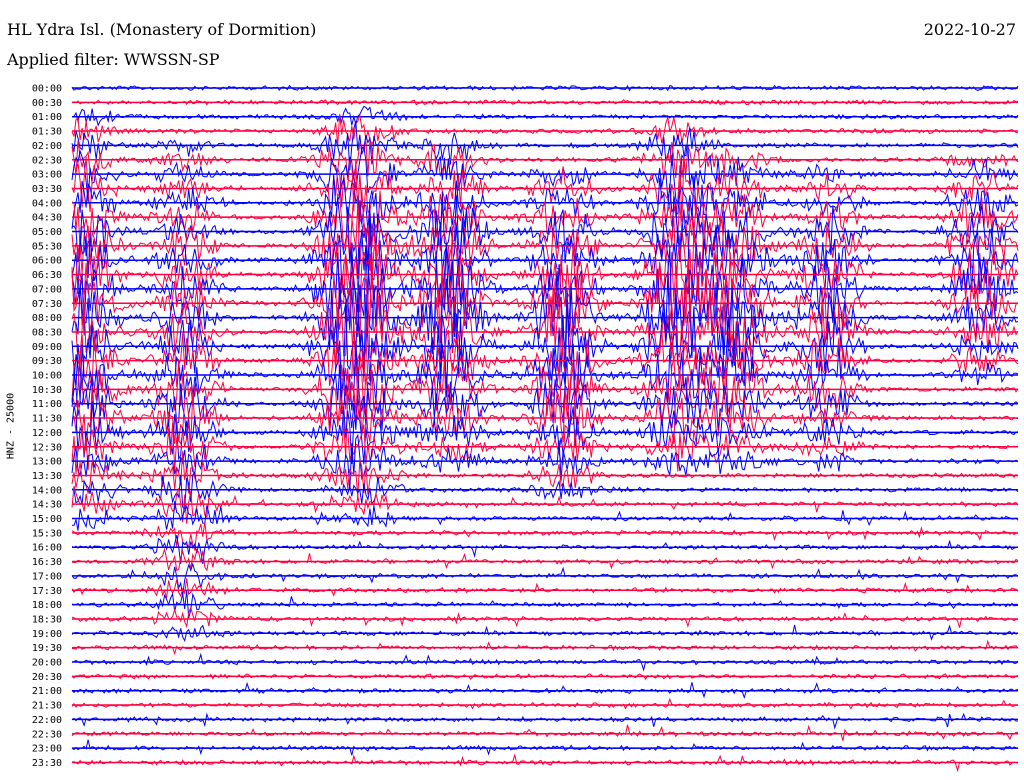 The height and width of the screenshot is (780, 1024). Describe the element at coordinates (47, 390) in the screenshot. I see `time-tick-label: 10:30` at that location.